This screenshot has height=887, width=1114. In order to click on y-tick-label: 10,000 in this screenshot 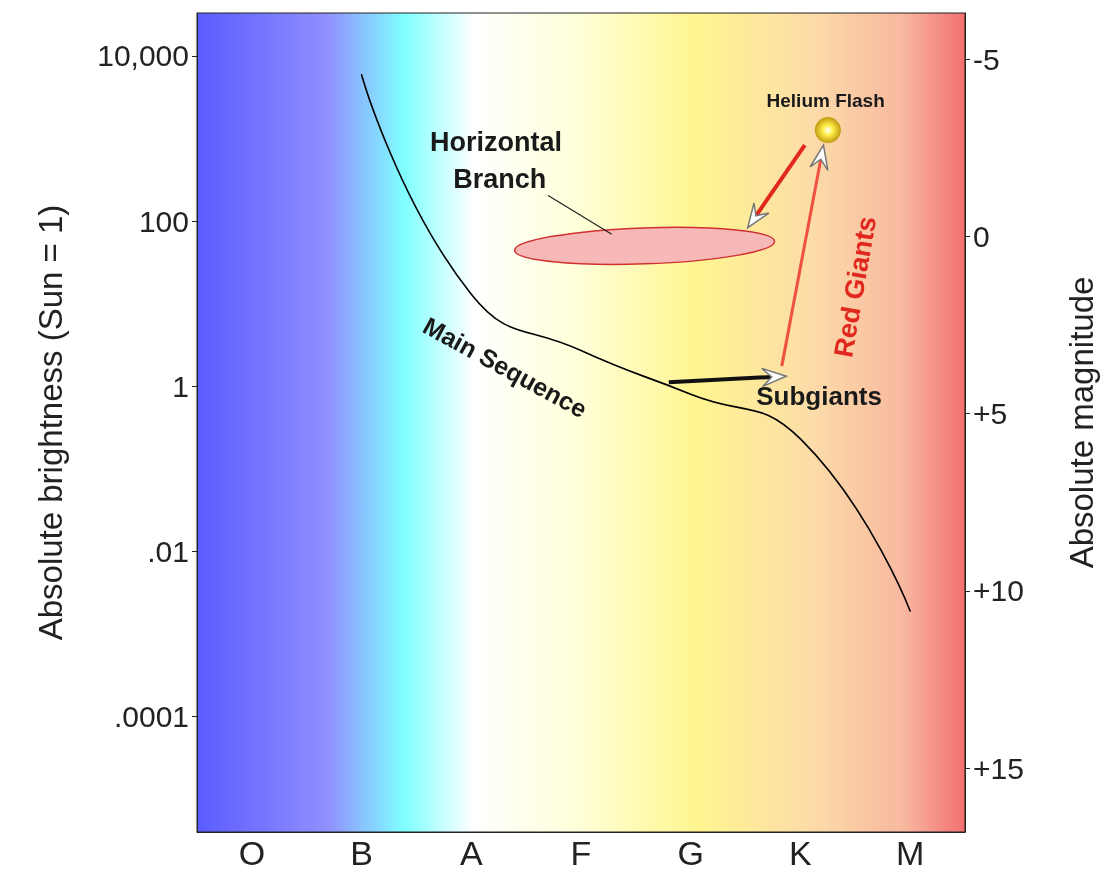, I will do `click(143, 56)`.